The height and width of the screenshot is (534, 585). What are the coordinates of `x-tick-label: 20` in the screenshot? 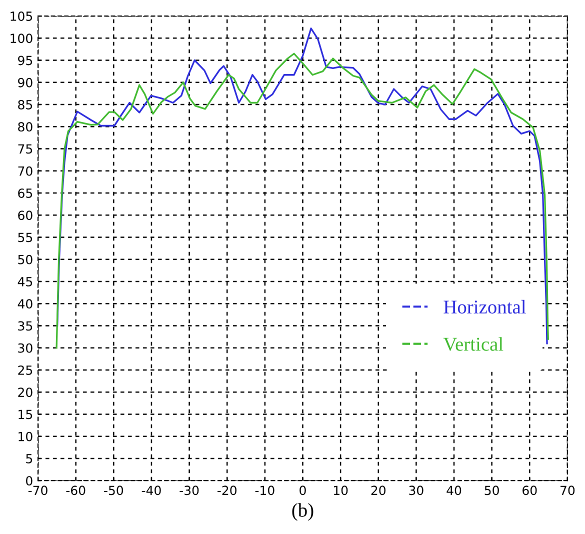 It's located at (378, 491).